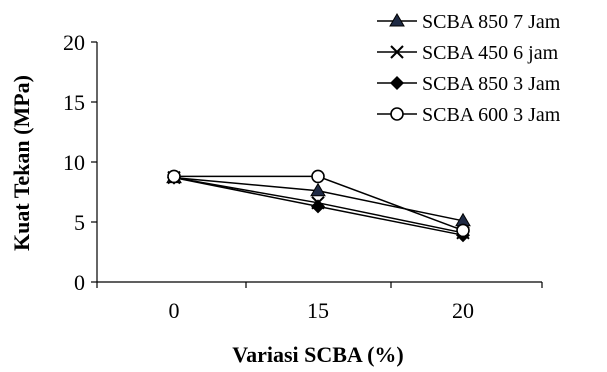  What do you see at coordinates (79, 282) in the screenshot?
I see `y-tick-label: 0` at bounding box center [79, 282].